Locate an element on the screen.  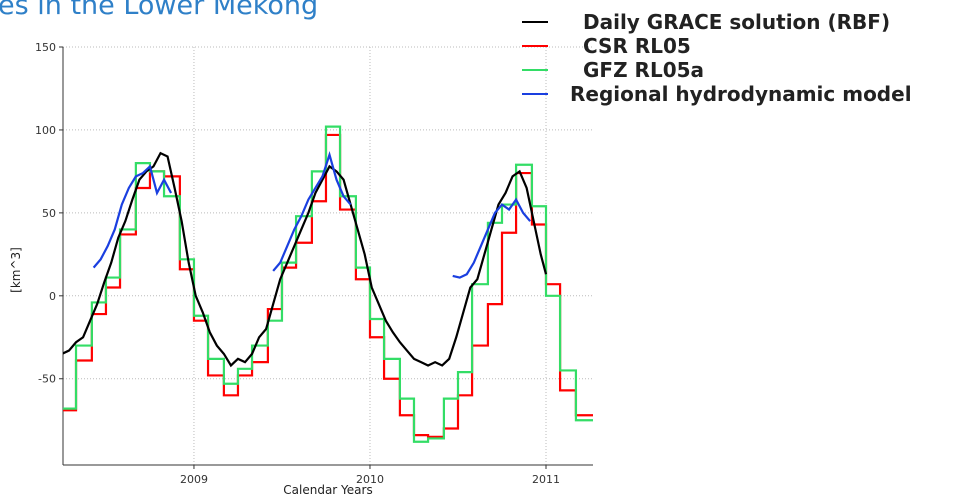
y-tick-label: 100 is located at coordinates (45, 130).